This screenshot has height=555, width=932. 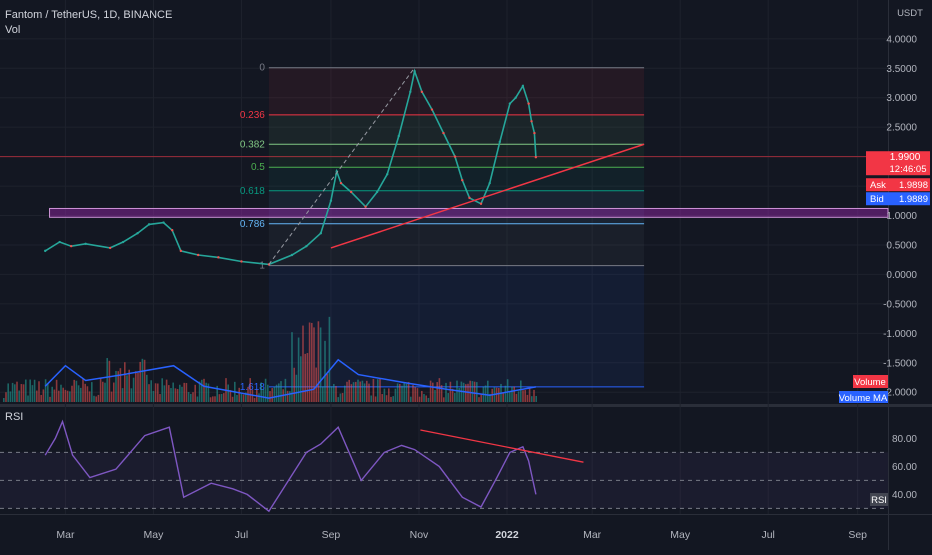 What do you see at coordinates (898, 185) in the screenshot?
I see `ask-price-tag` at bounding box center [898, 185].